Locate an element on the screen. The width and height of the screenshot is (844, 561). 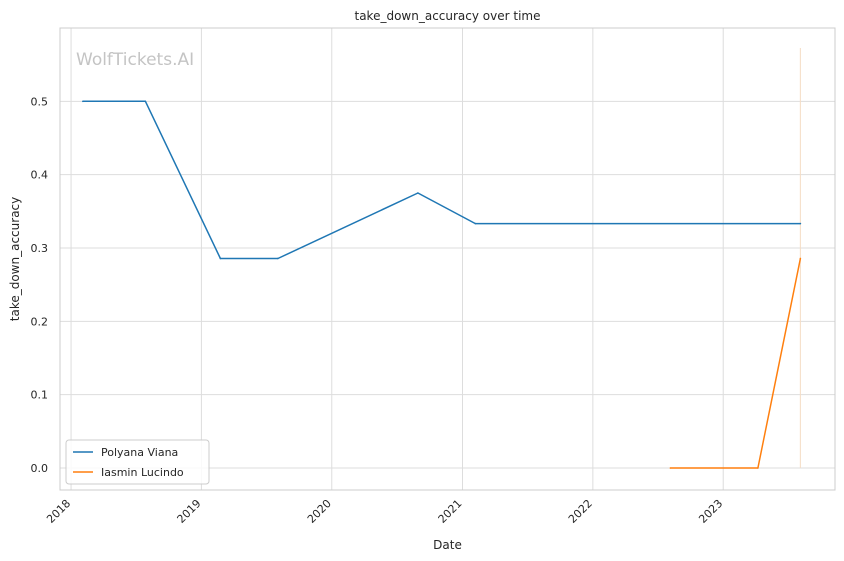
legend-label: Polyana Viana is located at coordinates (139, 452).